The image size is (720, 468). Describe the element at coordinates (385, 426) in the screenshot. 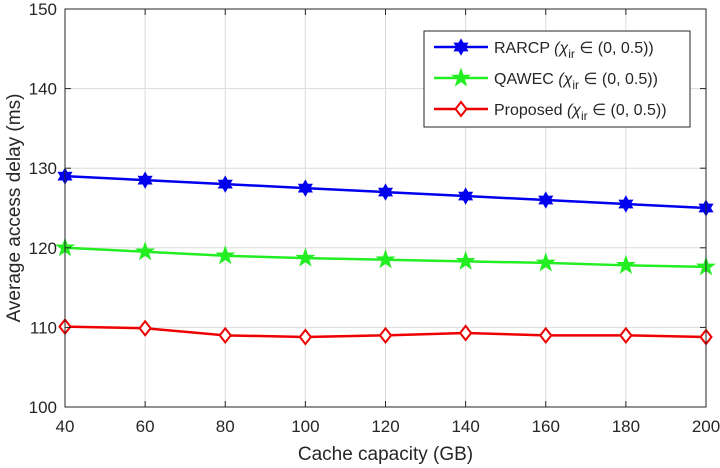

I see `x-tick-label: 120` at that location.